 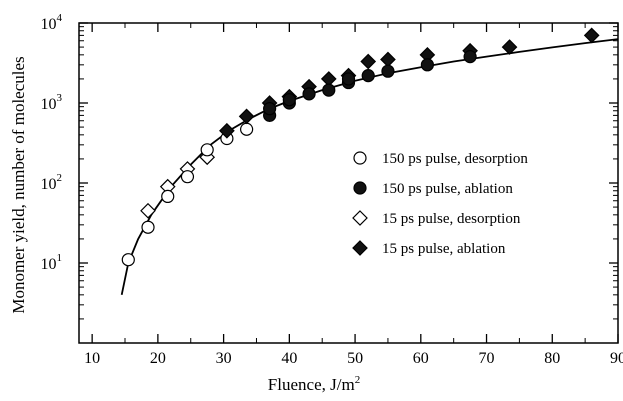 I want to click on x-axis-label-text: Fluence, J/m, so click(x=311, y=384).